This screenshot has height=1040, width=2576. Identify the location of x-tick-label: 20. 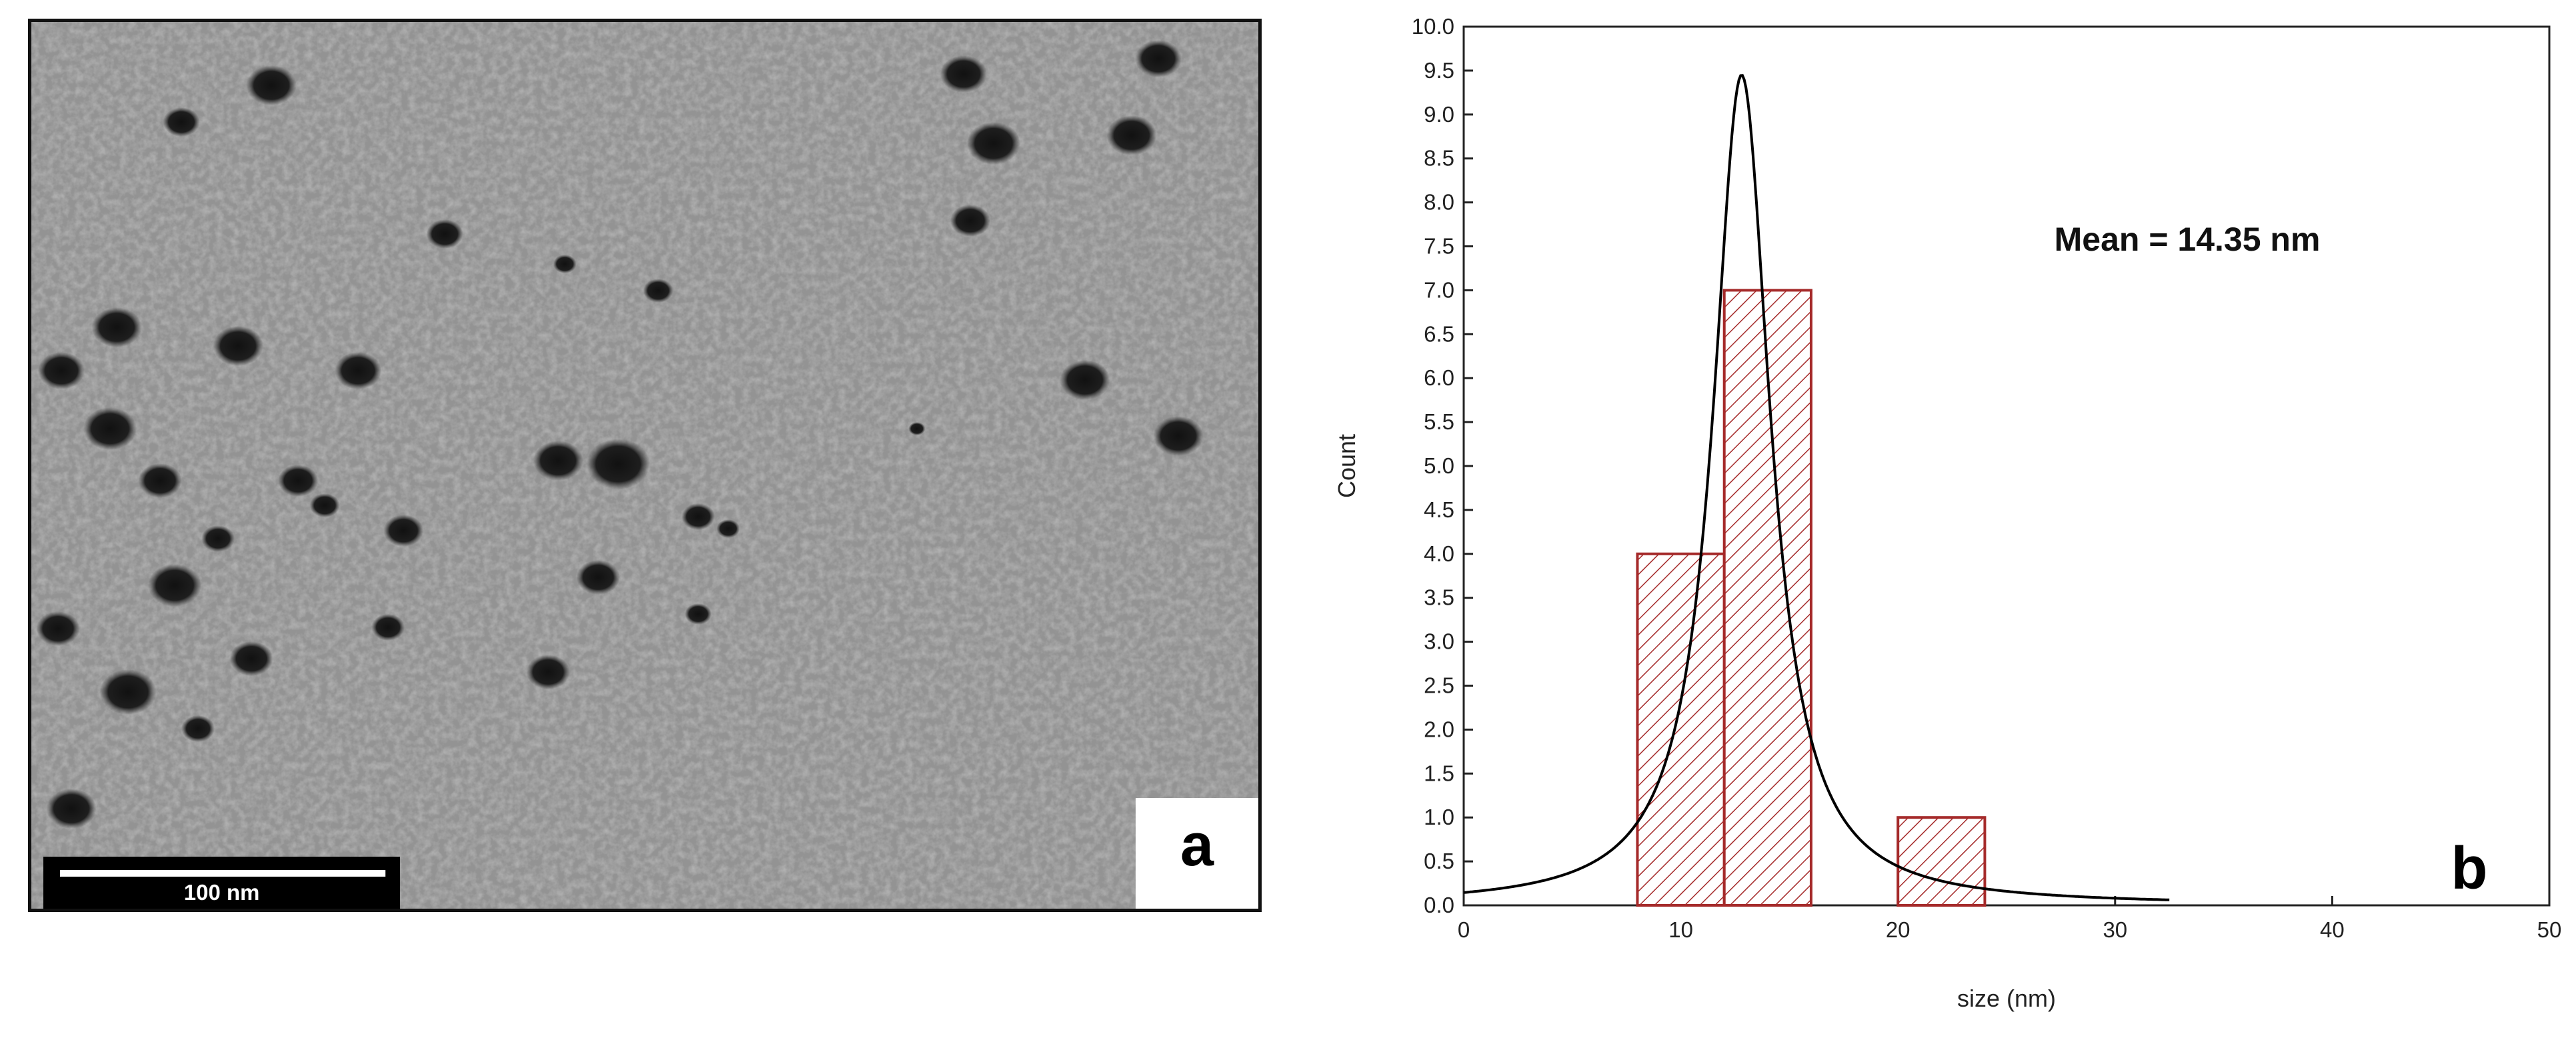
(1898, 929).